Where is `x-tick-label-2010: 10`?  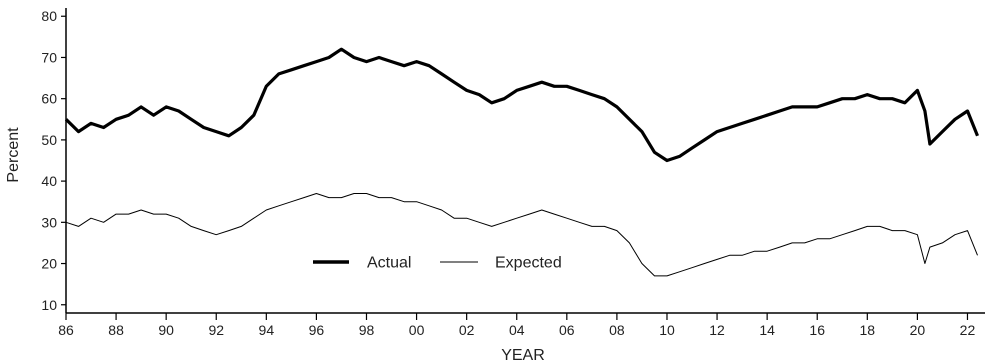 x-tick-label-2010: 10 is located at coordinates (667, 330).